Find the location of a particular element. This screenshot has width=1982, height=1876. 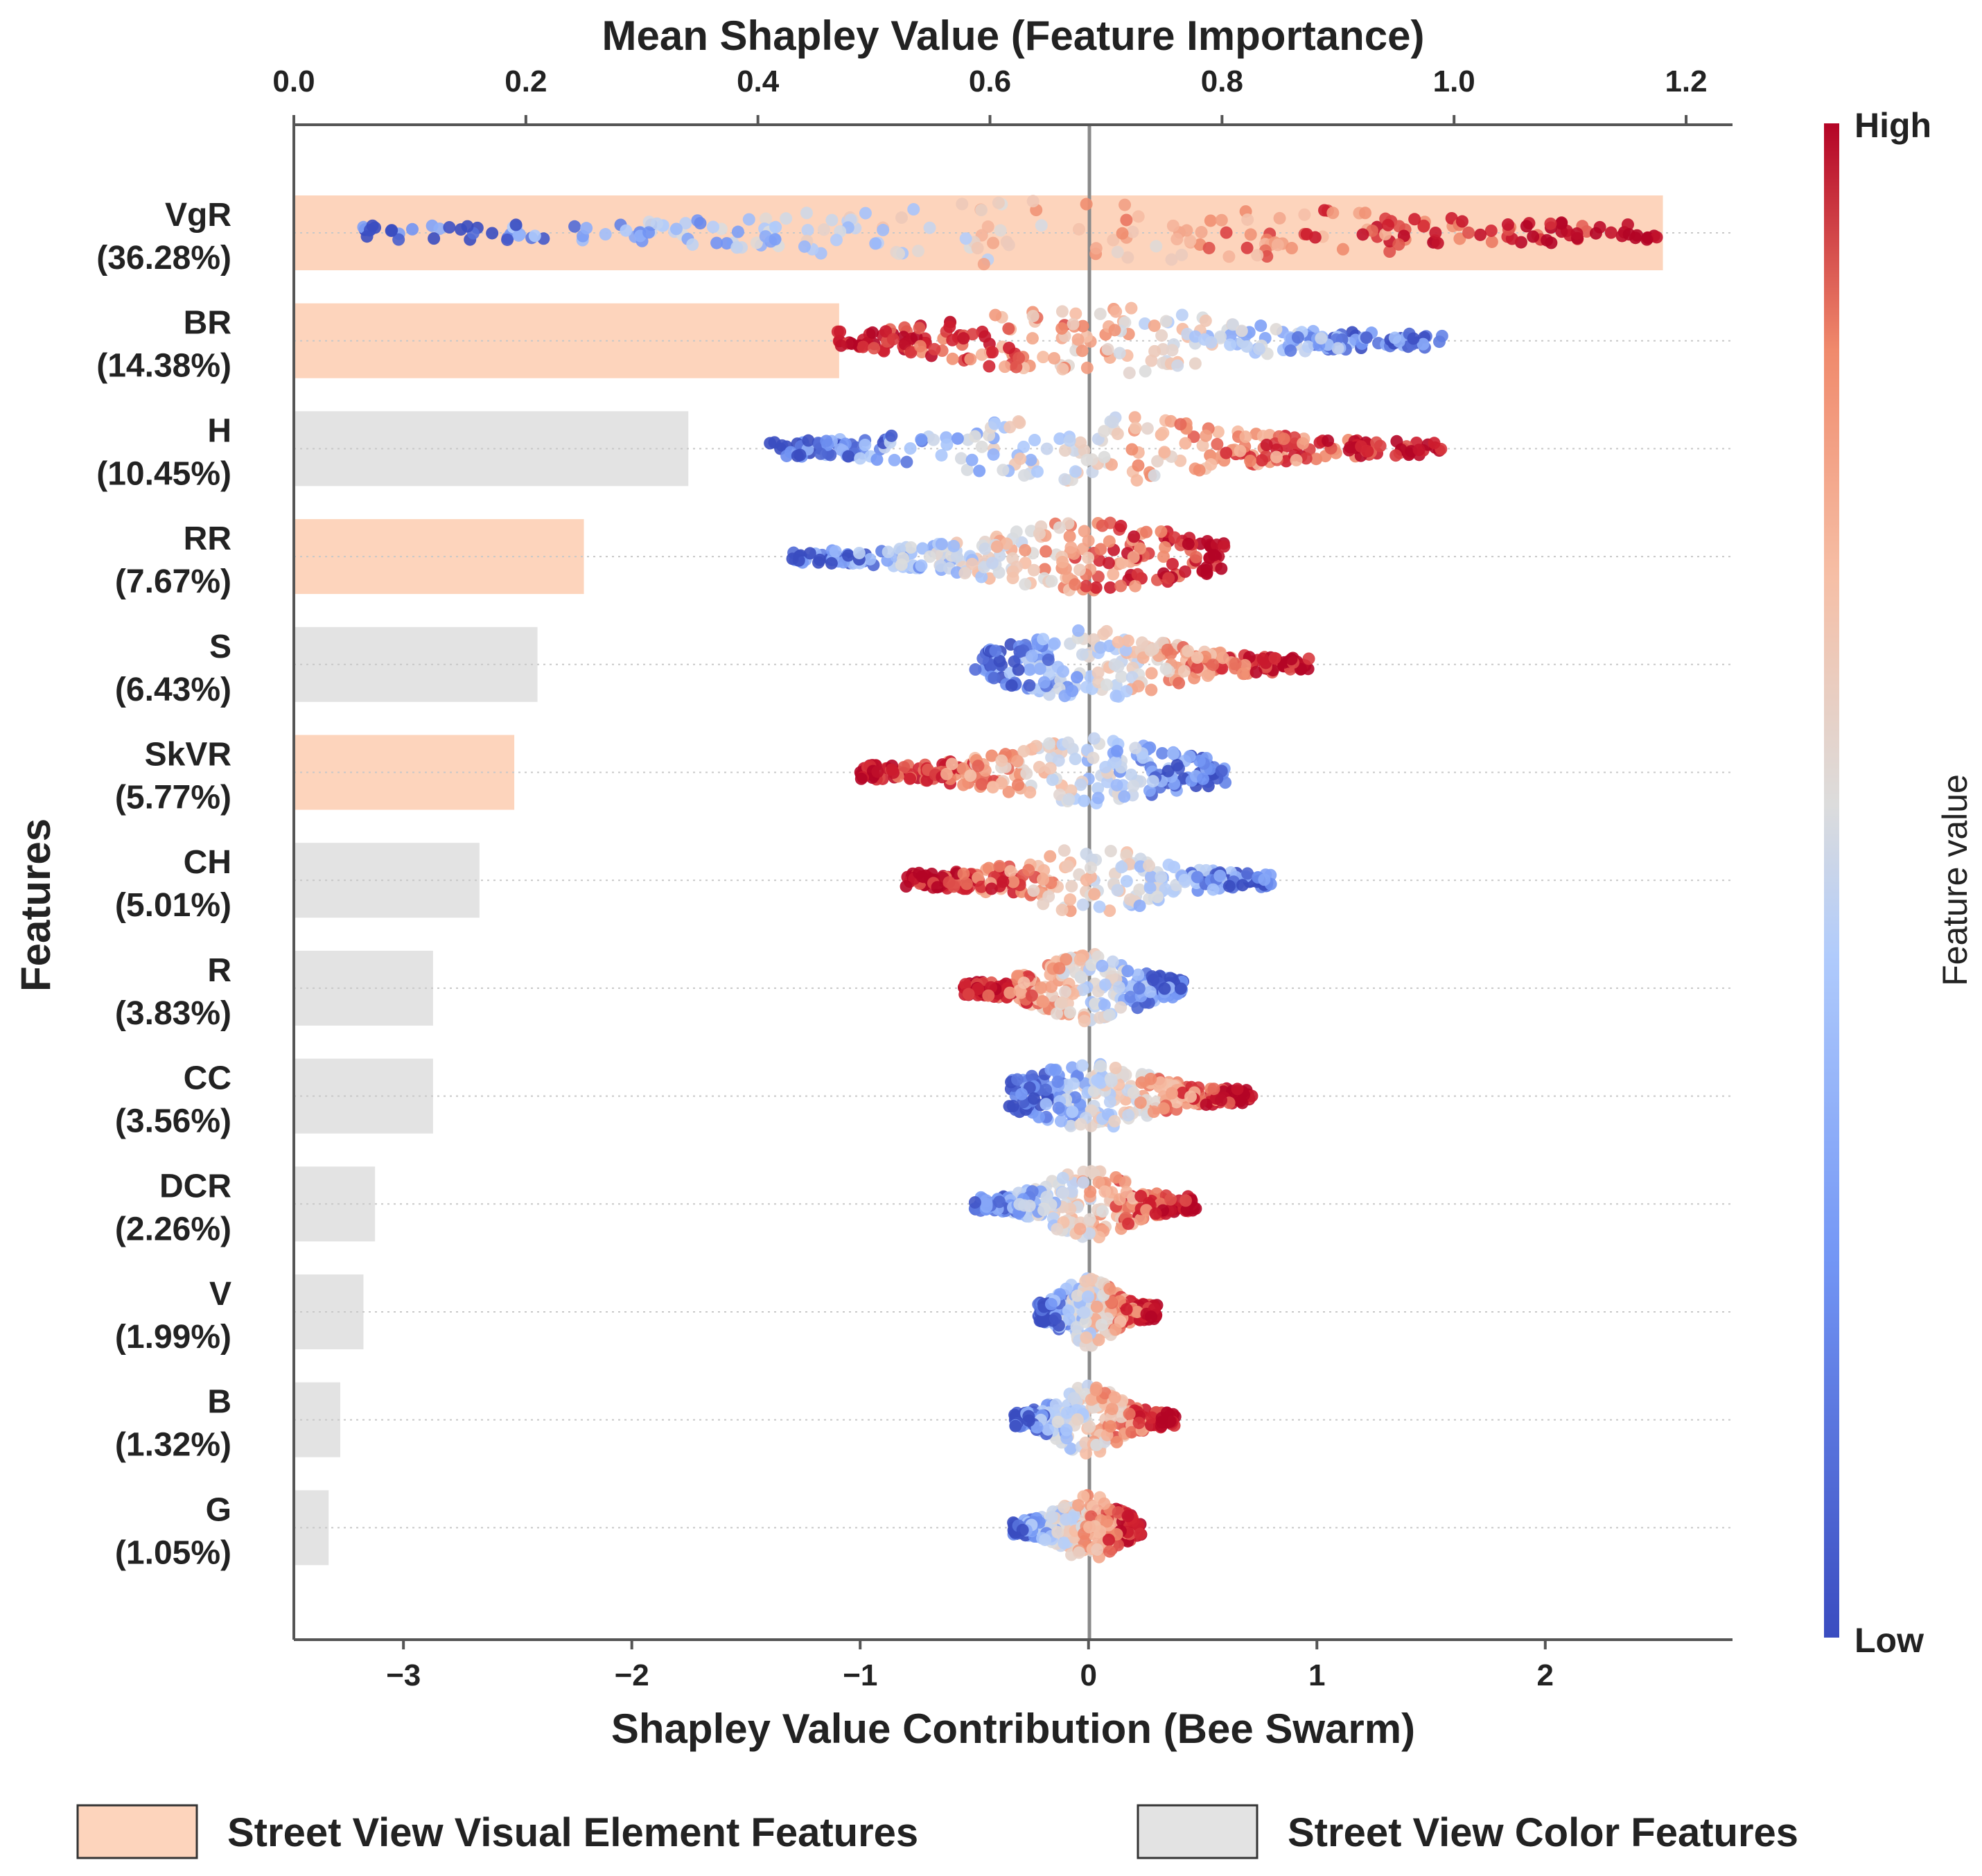

colorbar-title: Feature value is located at coordinates (1955, 880).